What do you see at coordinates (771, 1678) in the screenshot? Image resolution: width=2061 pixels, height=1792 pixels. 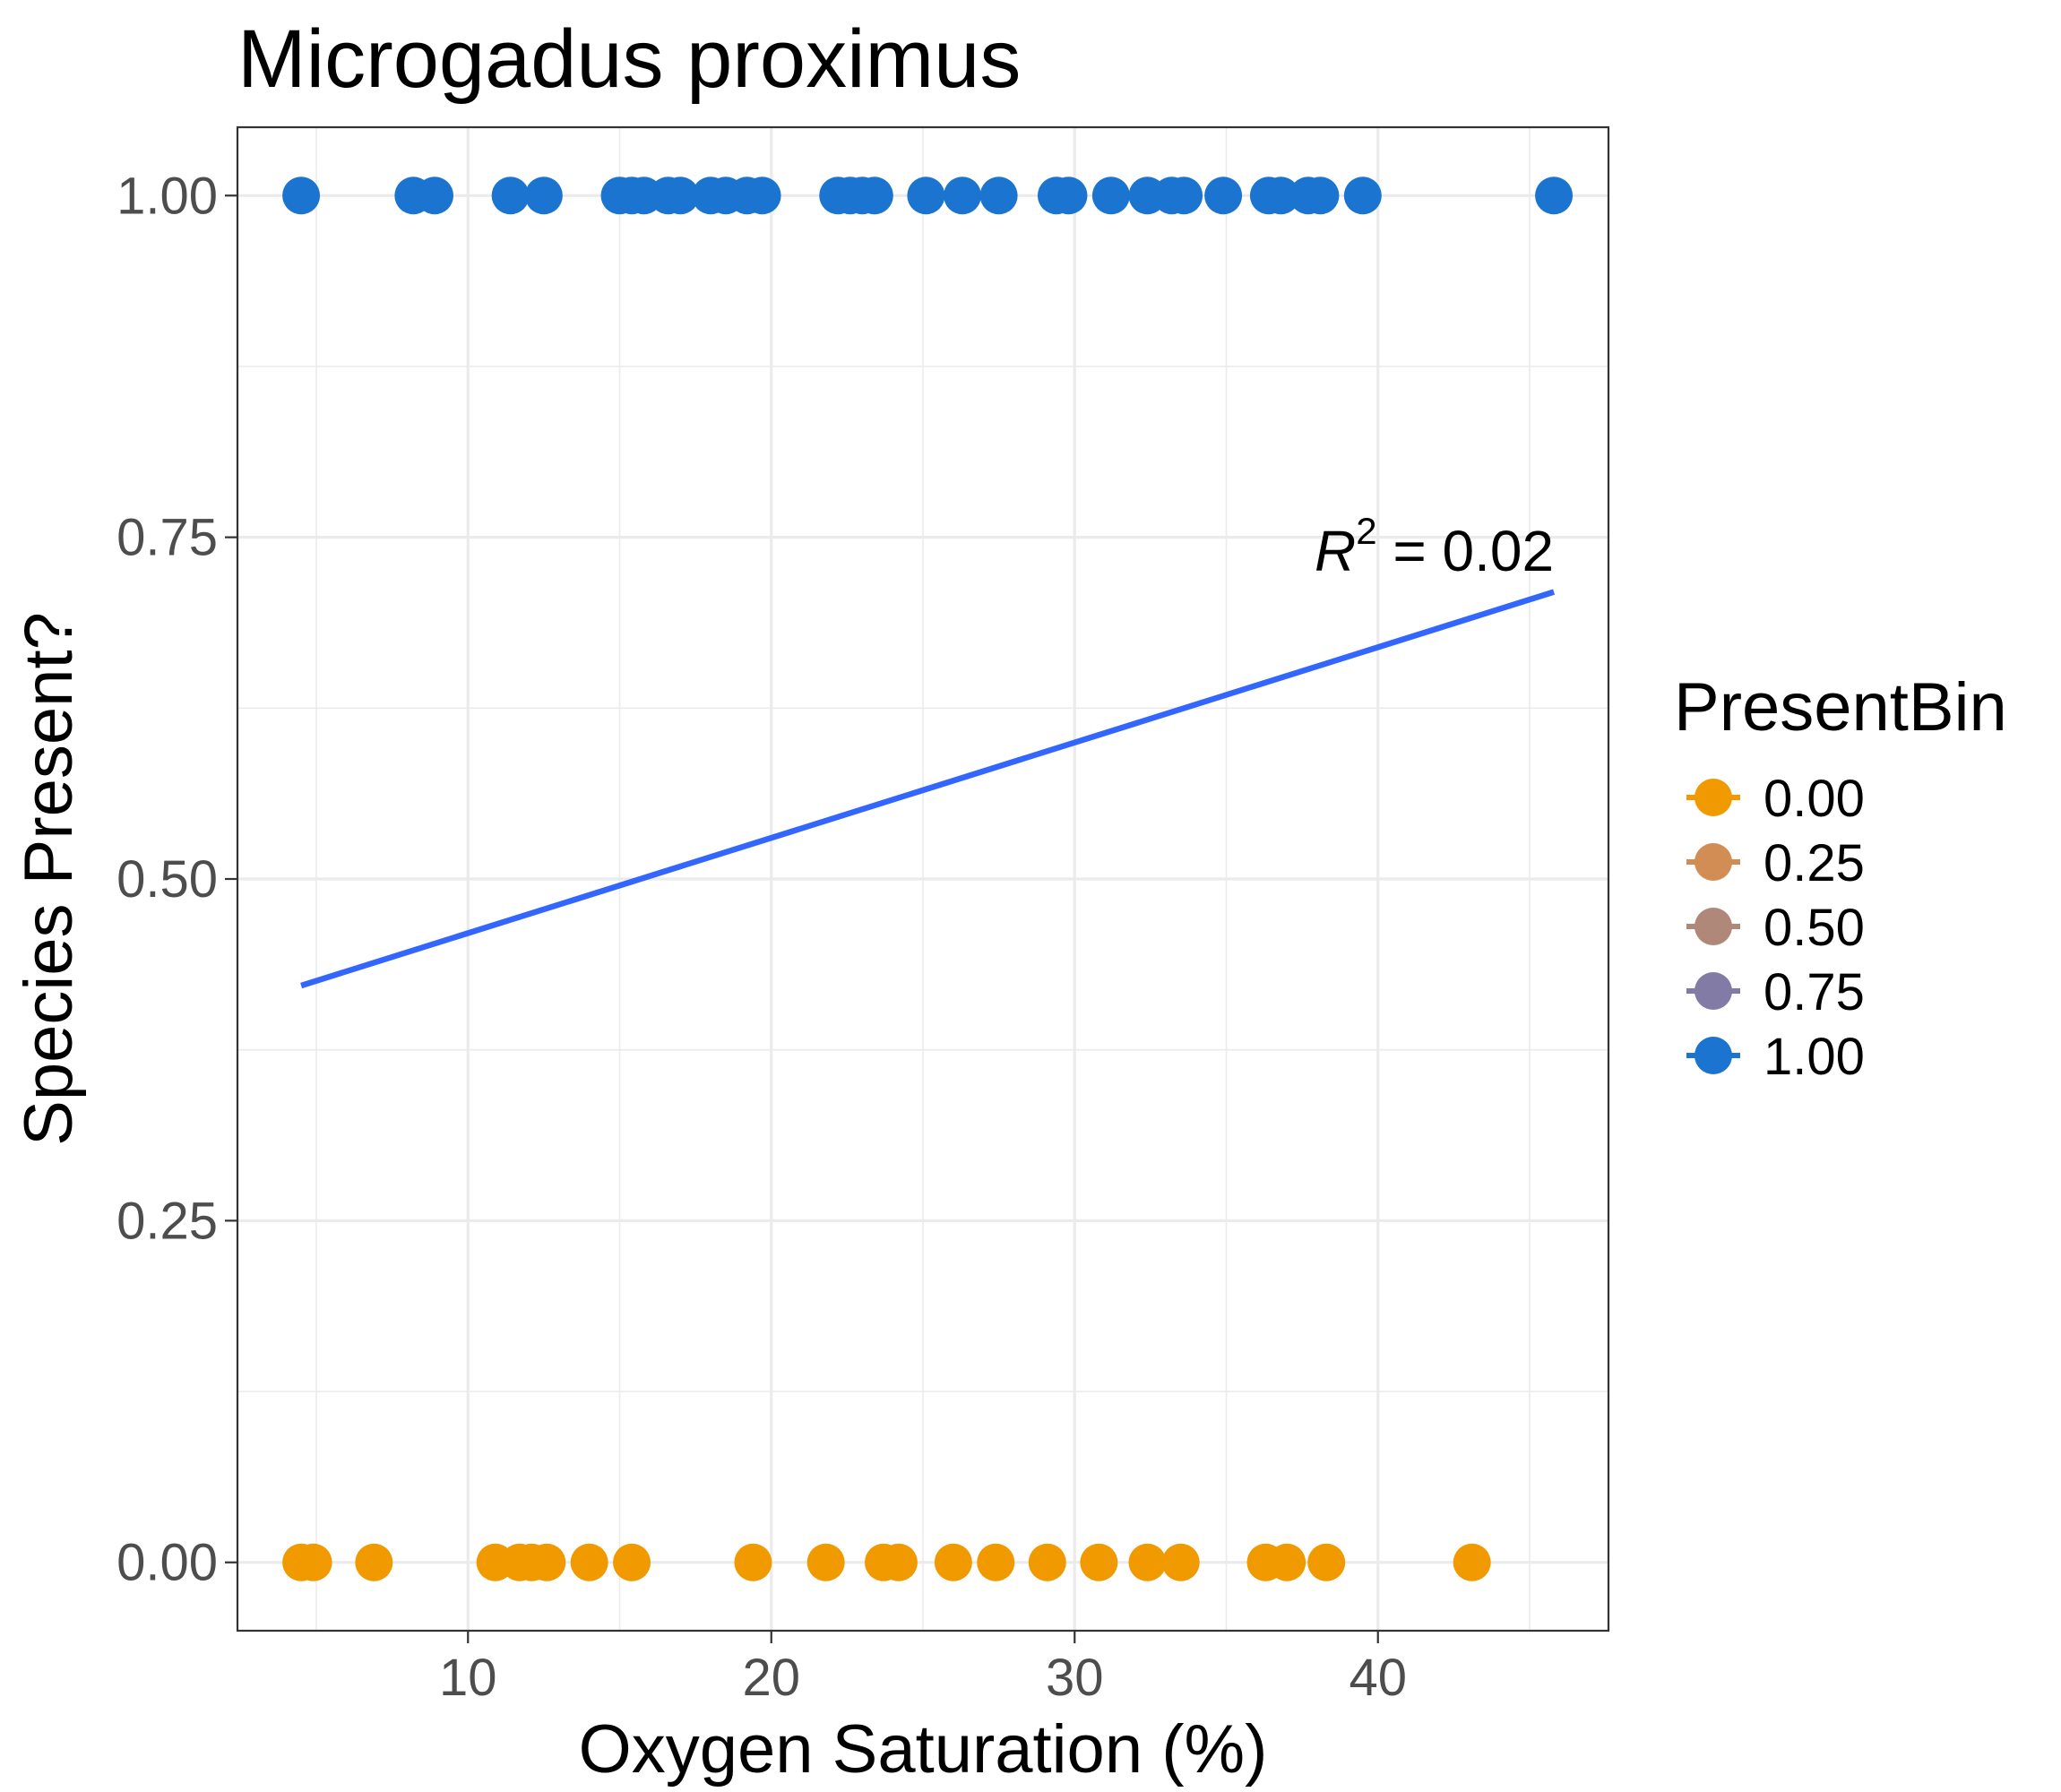 I see `x-tick-label: 20` at bounding box center [771, 1678].